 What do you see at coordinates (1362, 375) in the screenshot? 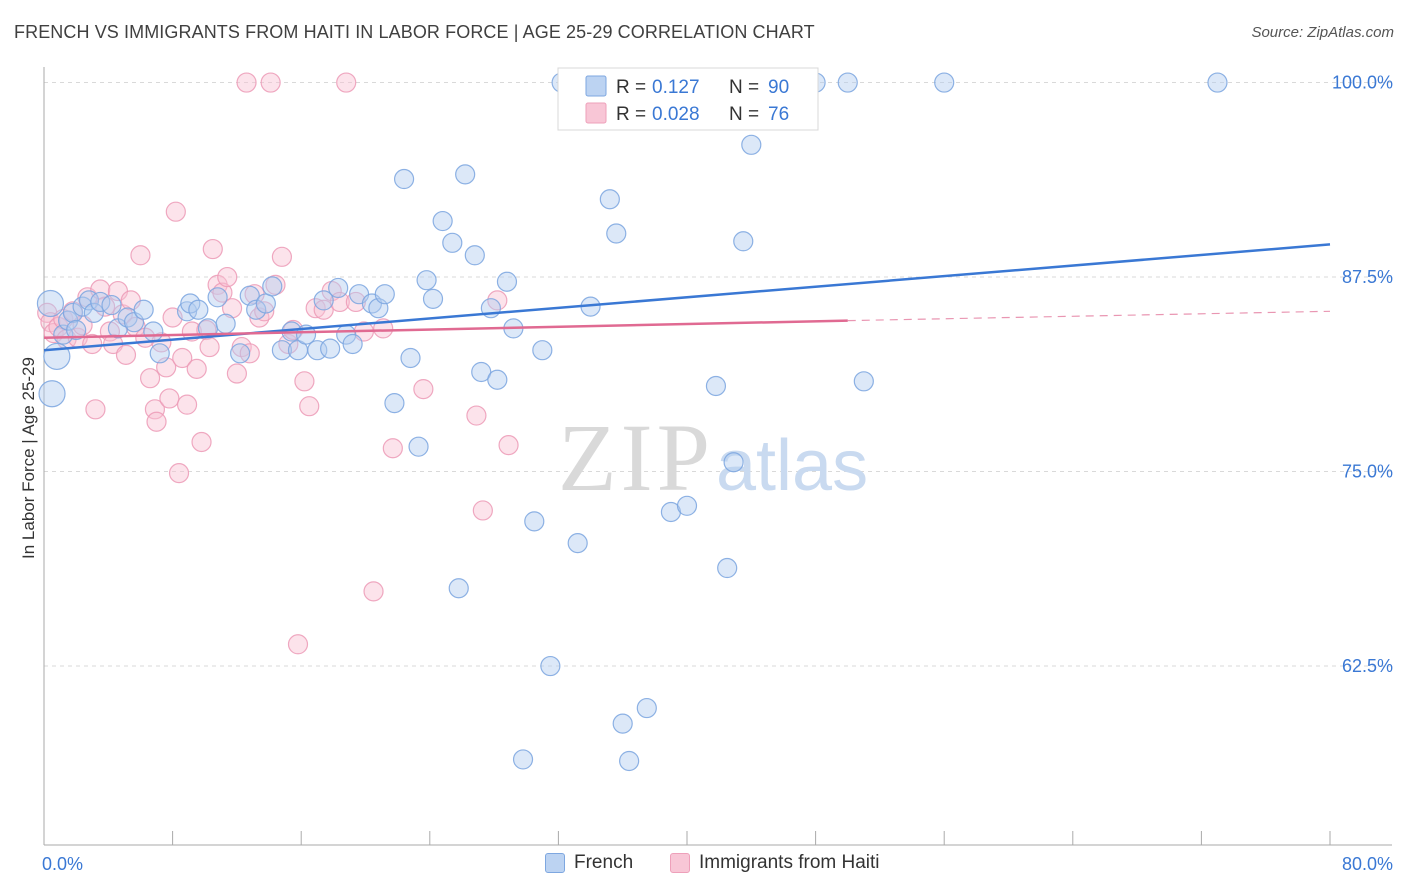
I see `y-tick-labels: 62.5% 75.0% 87.5% 100.0%` at bounding box center [1362, 375].